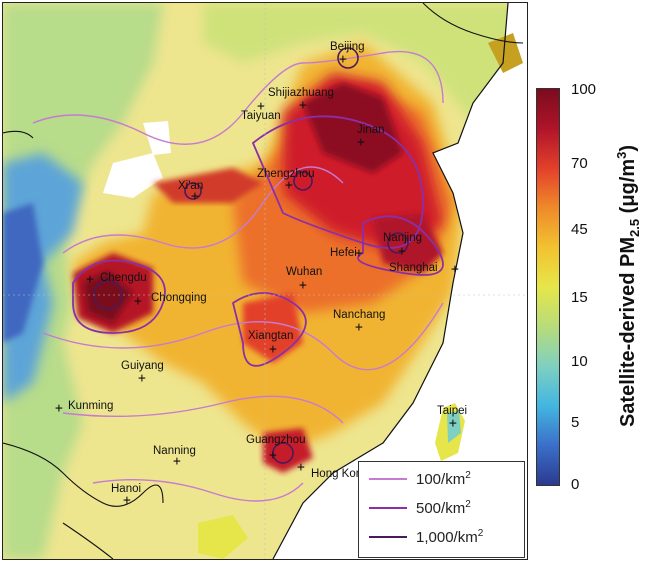  Describe the element at coordinates (271, 336) in the screenshot. I see `city-label-xiangtan: Xiangtan` at that location.